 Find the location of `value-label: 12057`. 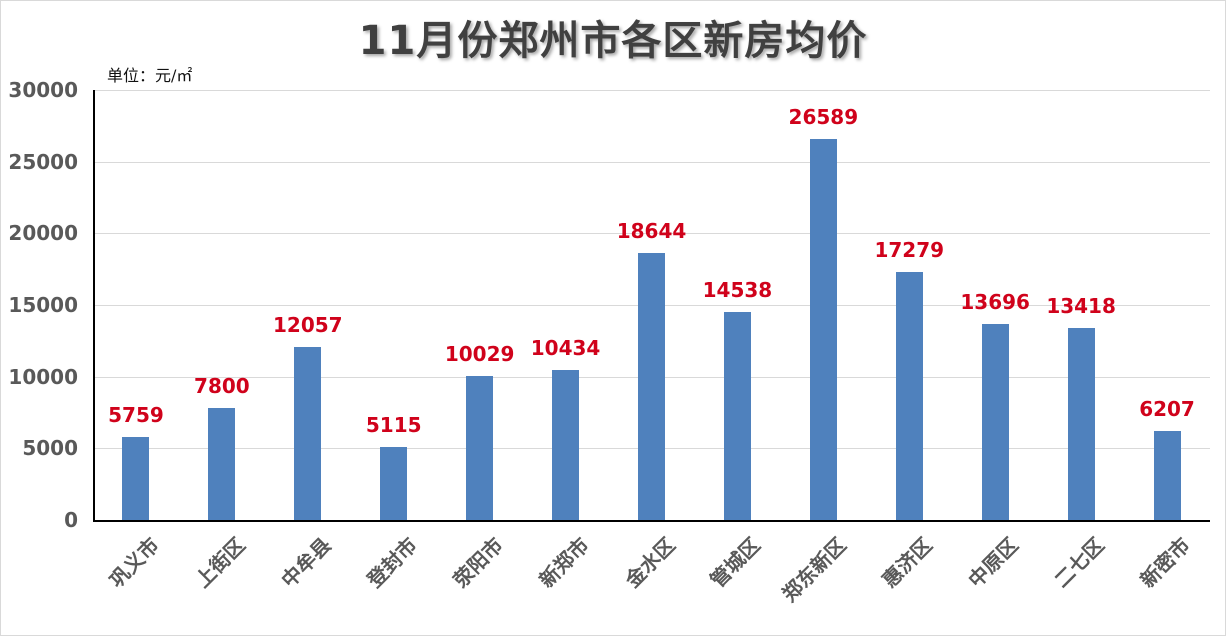

value-label: 12057 is located at coordinates (308, 325).